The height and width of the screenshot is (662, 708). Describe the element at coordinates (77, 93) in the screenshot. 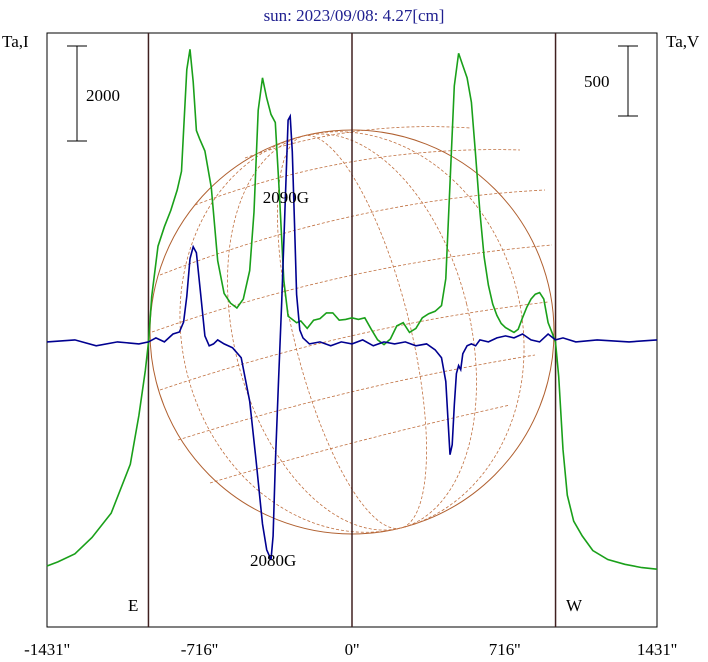

I see `scale-bar-left` at that location.